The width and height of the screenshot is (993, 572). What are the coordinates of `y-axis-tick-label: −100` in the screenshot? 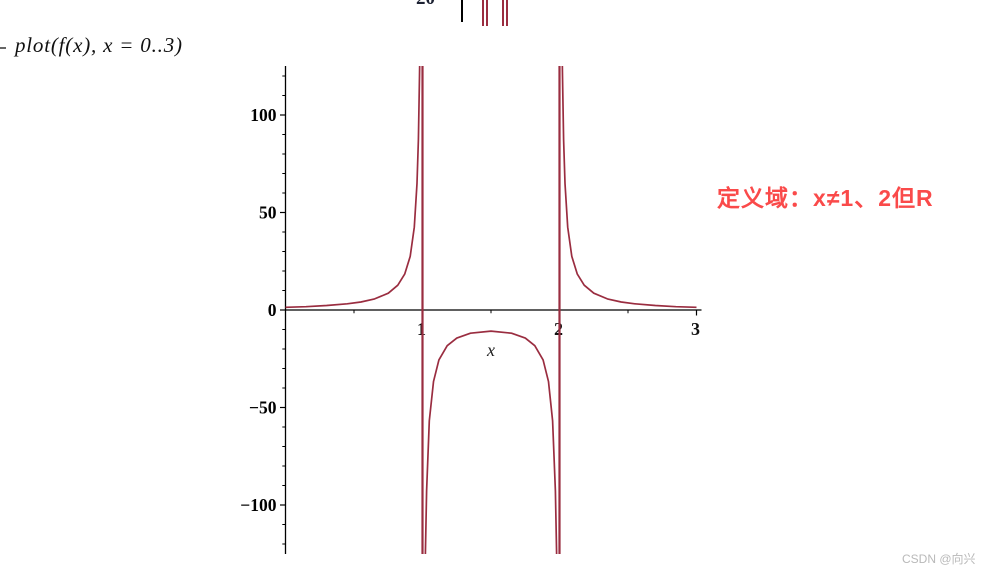 It's located at (258, 505).